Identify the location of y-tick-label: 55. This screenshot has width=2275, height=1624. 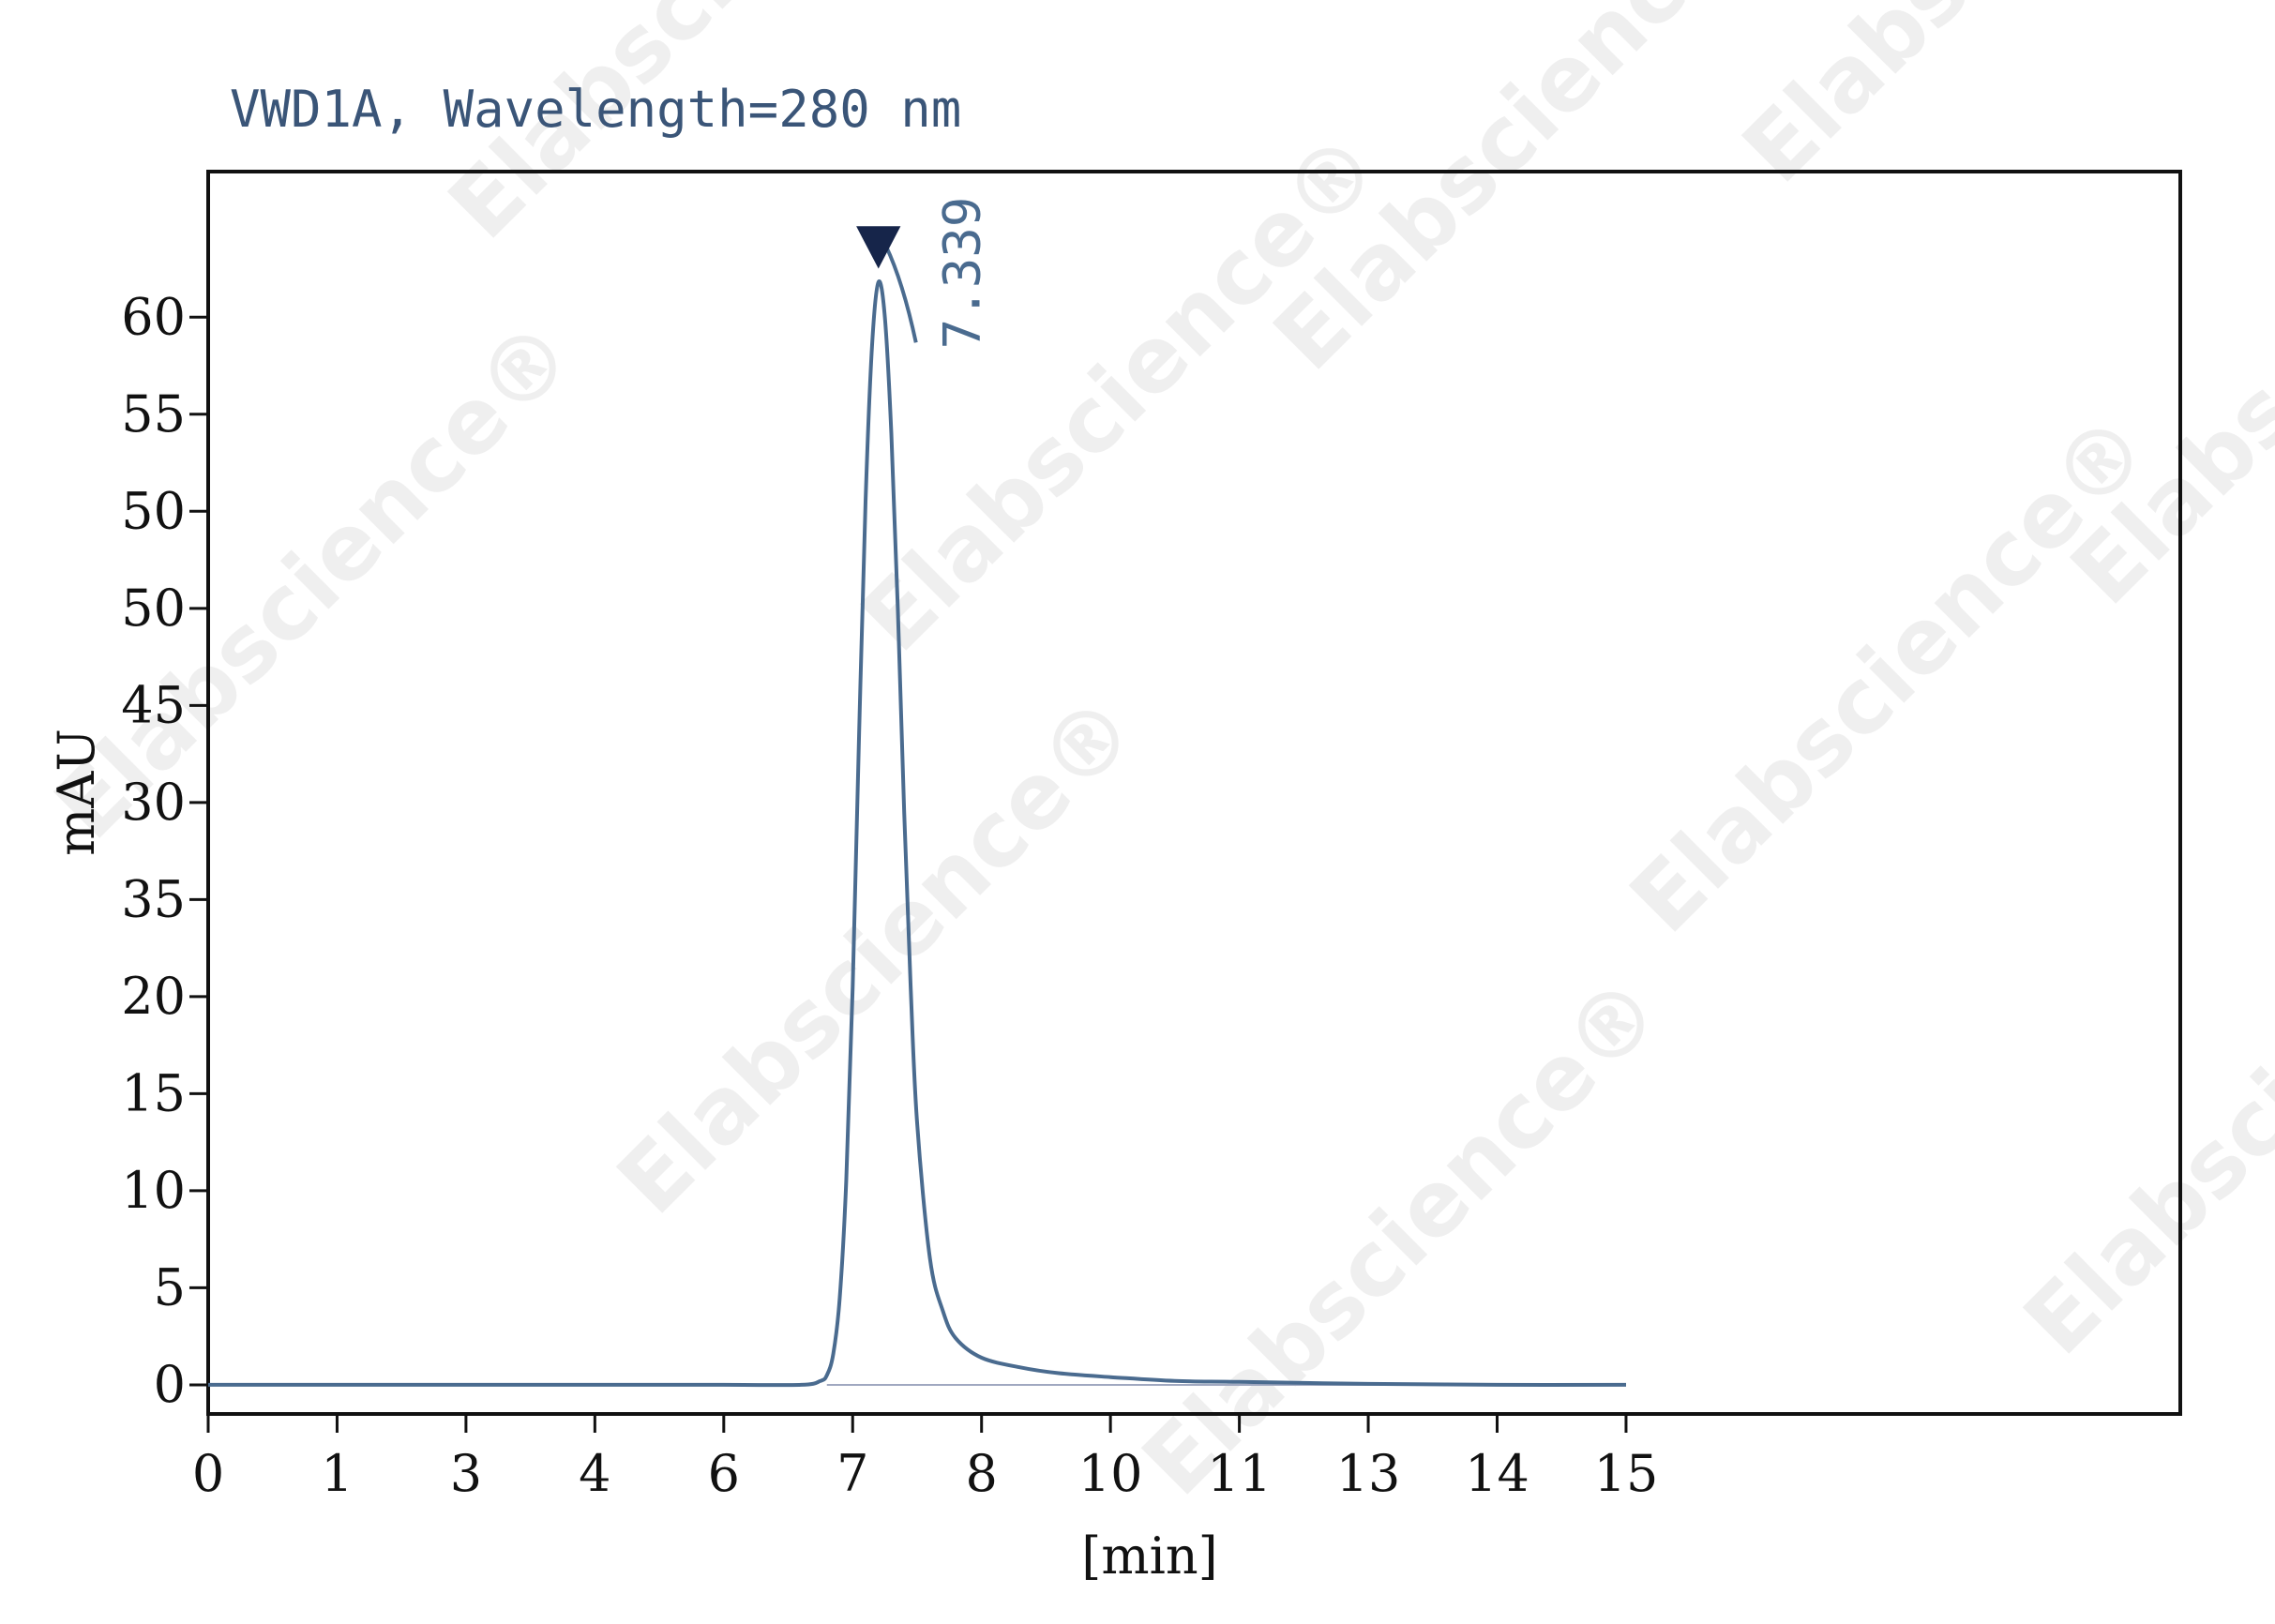
(153, 414).